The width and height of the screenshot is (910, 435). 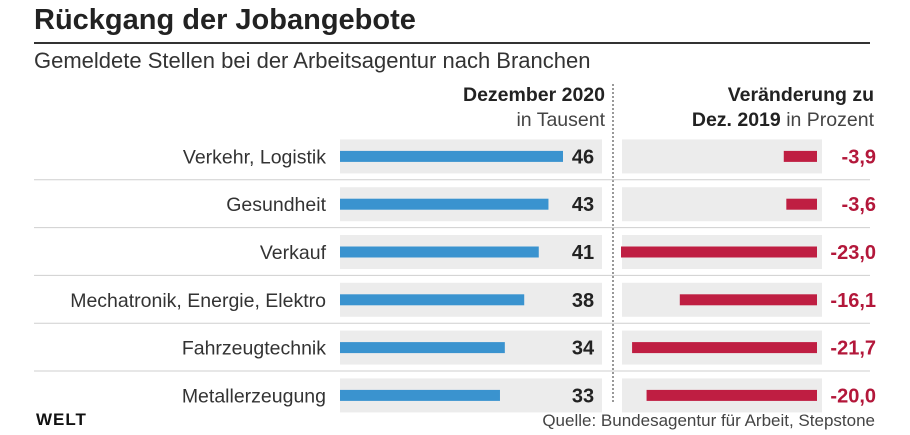 I want to click on right-value-label: -23,0, so click(x=853, y=253).